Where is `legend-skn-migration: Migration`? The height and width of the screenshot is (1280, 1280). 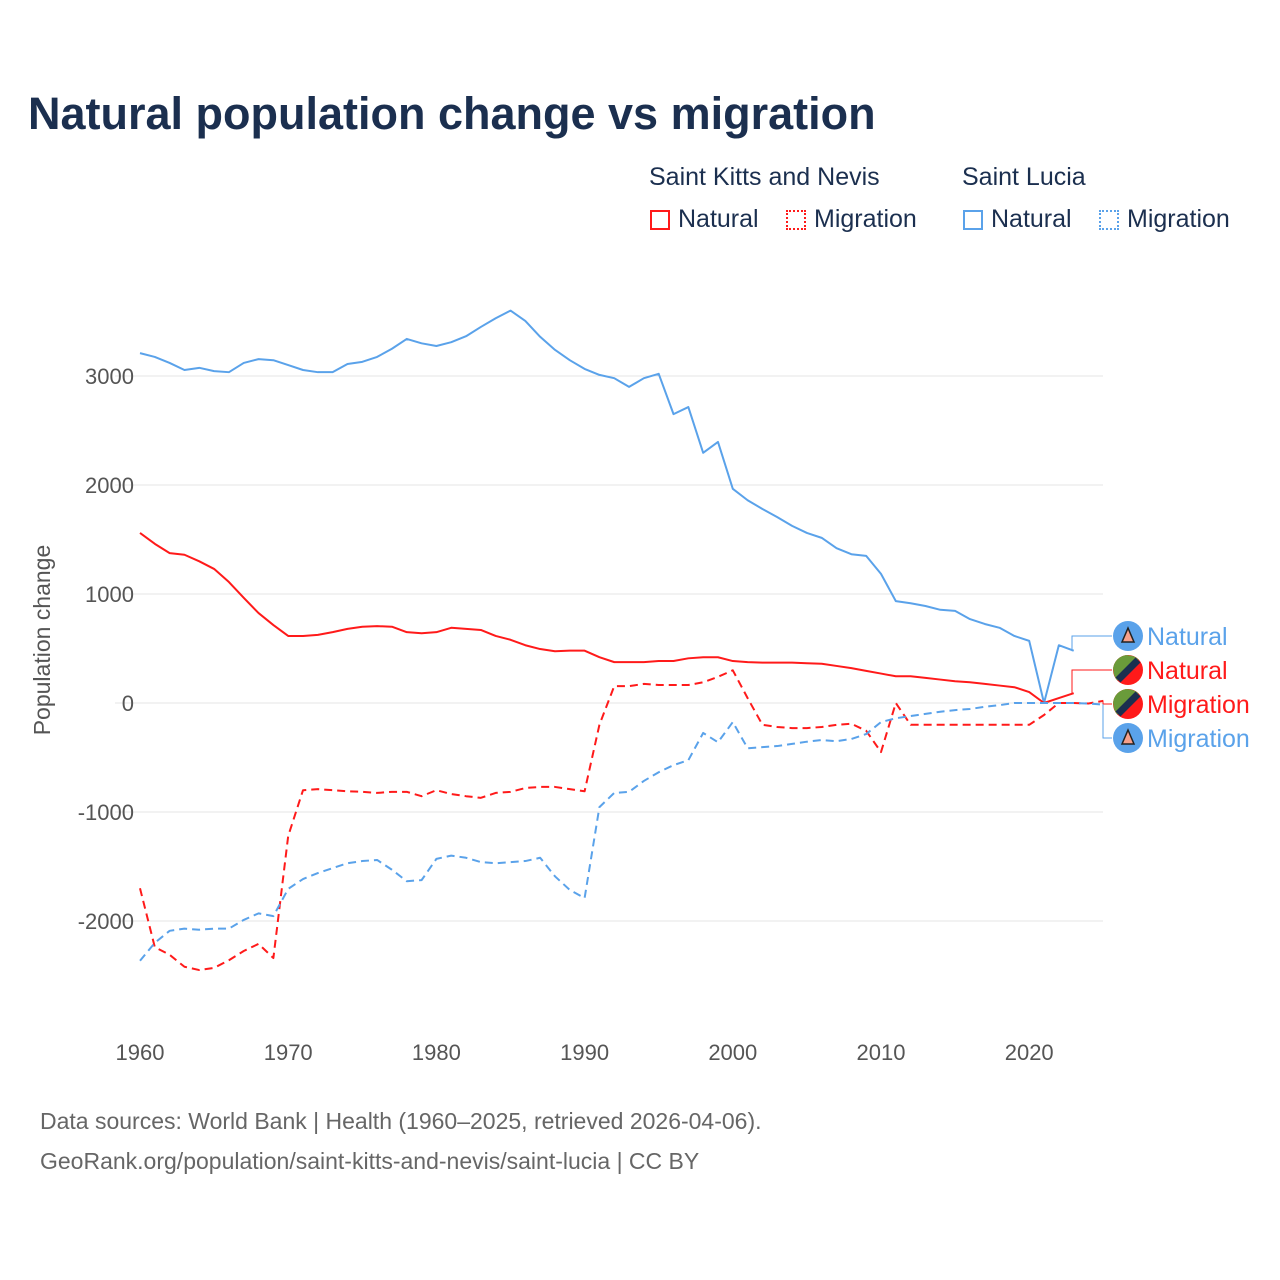 legend-skn-migration: Migration is located at coordinates (851, 219).